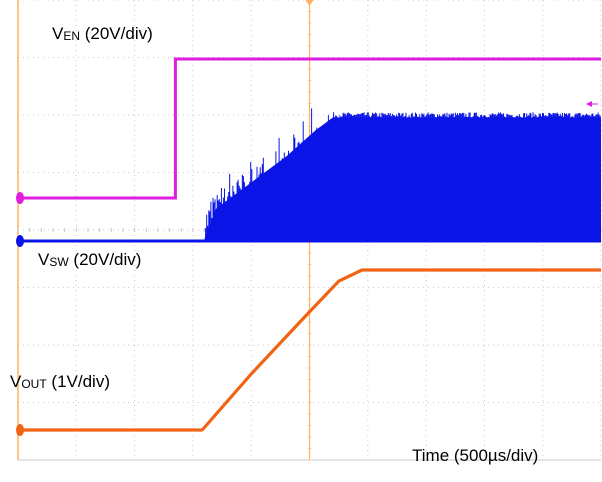  Describe the element at coordinates (20, 430) in the screenshot. I see `vout-ground-marker` at that location.